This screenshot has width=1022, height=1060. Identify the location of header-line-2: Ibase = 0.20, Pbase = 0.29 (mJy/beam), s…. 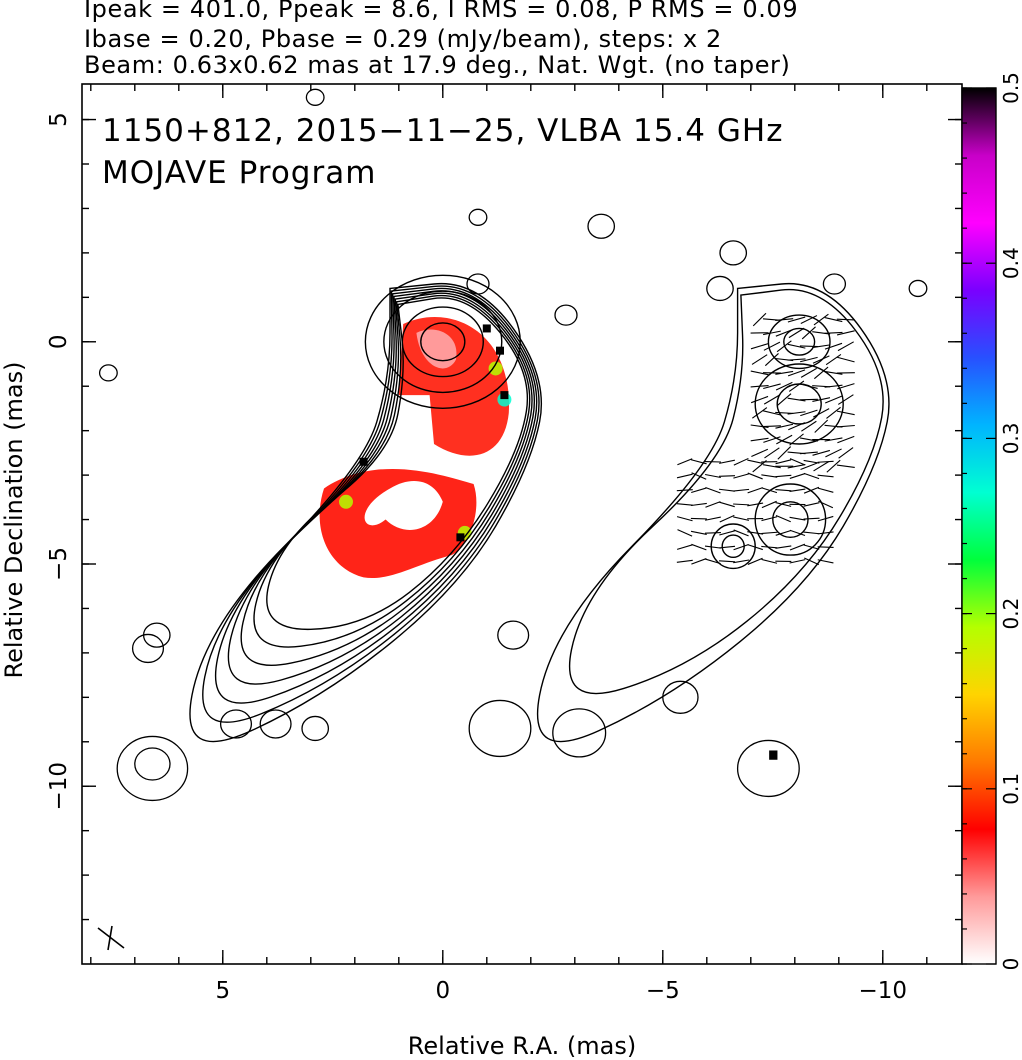
(403, 39).